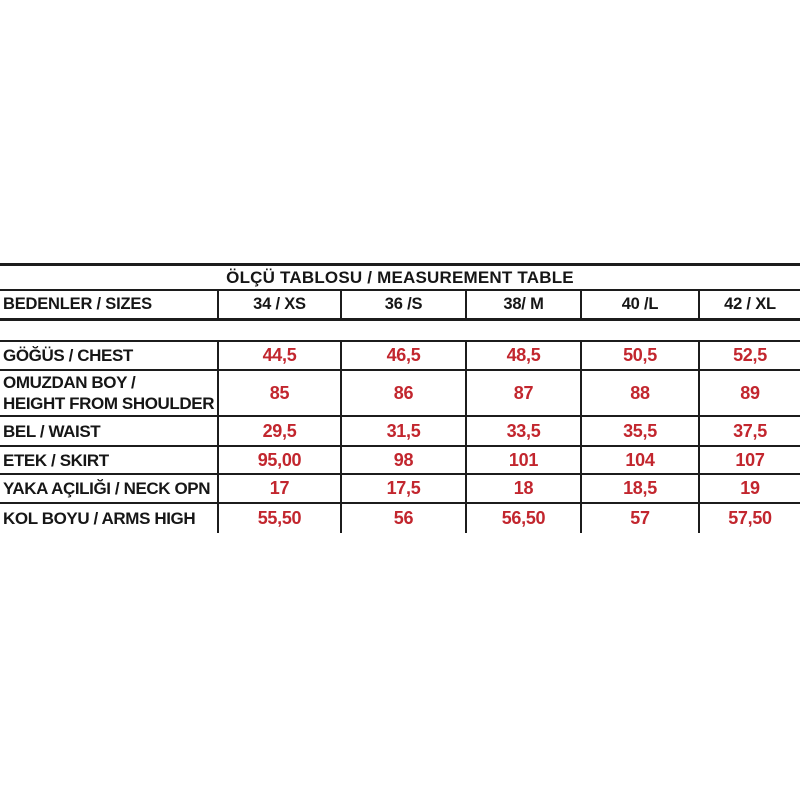 The height and width of the screenshot is (800, 800). What do you see at coordinates (522, 304) in the screenshot?
I see `size-column-header-m: 38/ M` at bounding box center [522, 304].